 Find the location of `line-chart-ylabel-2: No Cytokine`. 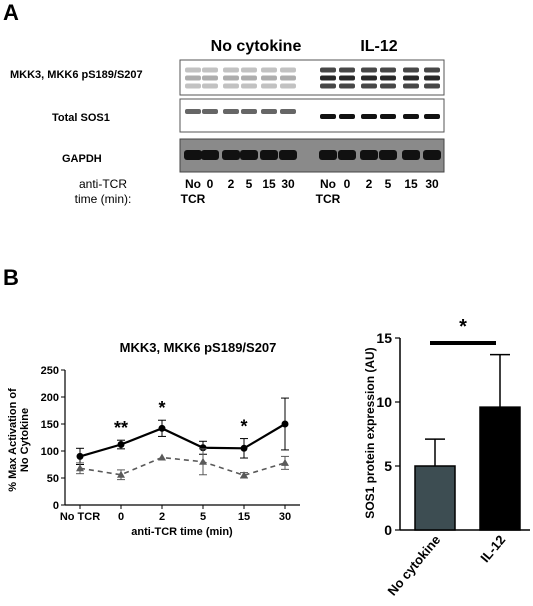

line-chart-ylabel-2: No Cytokine is located at coordinates (25, 440).